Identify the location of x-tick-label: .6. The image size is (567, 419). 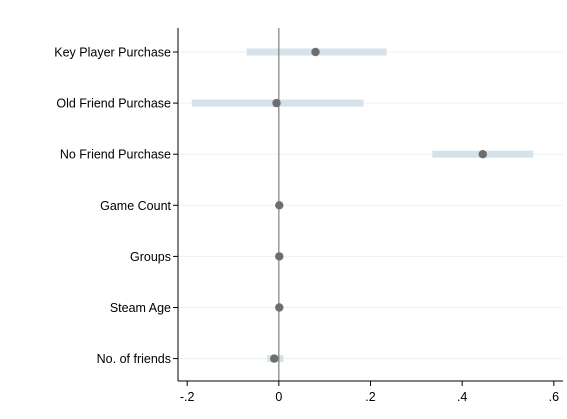
(554, 397).